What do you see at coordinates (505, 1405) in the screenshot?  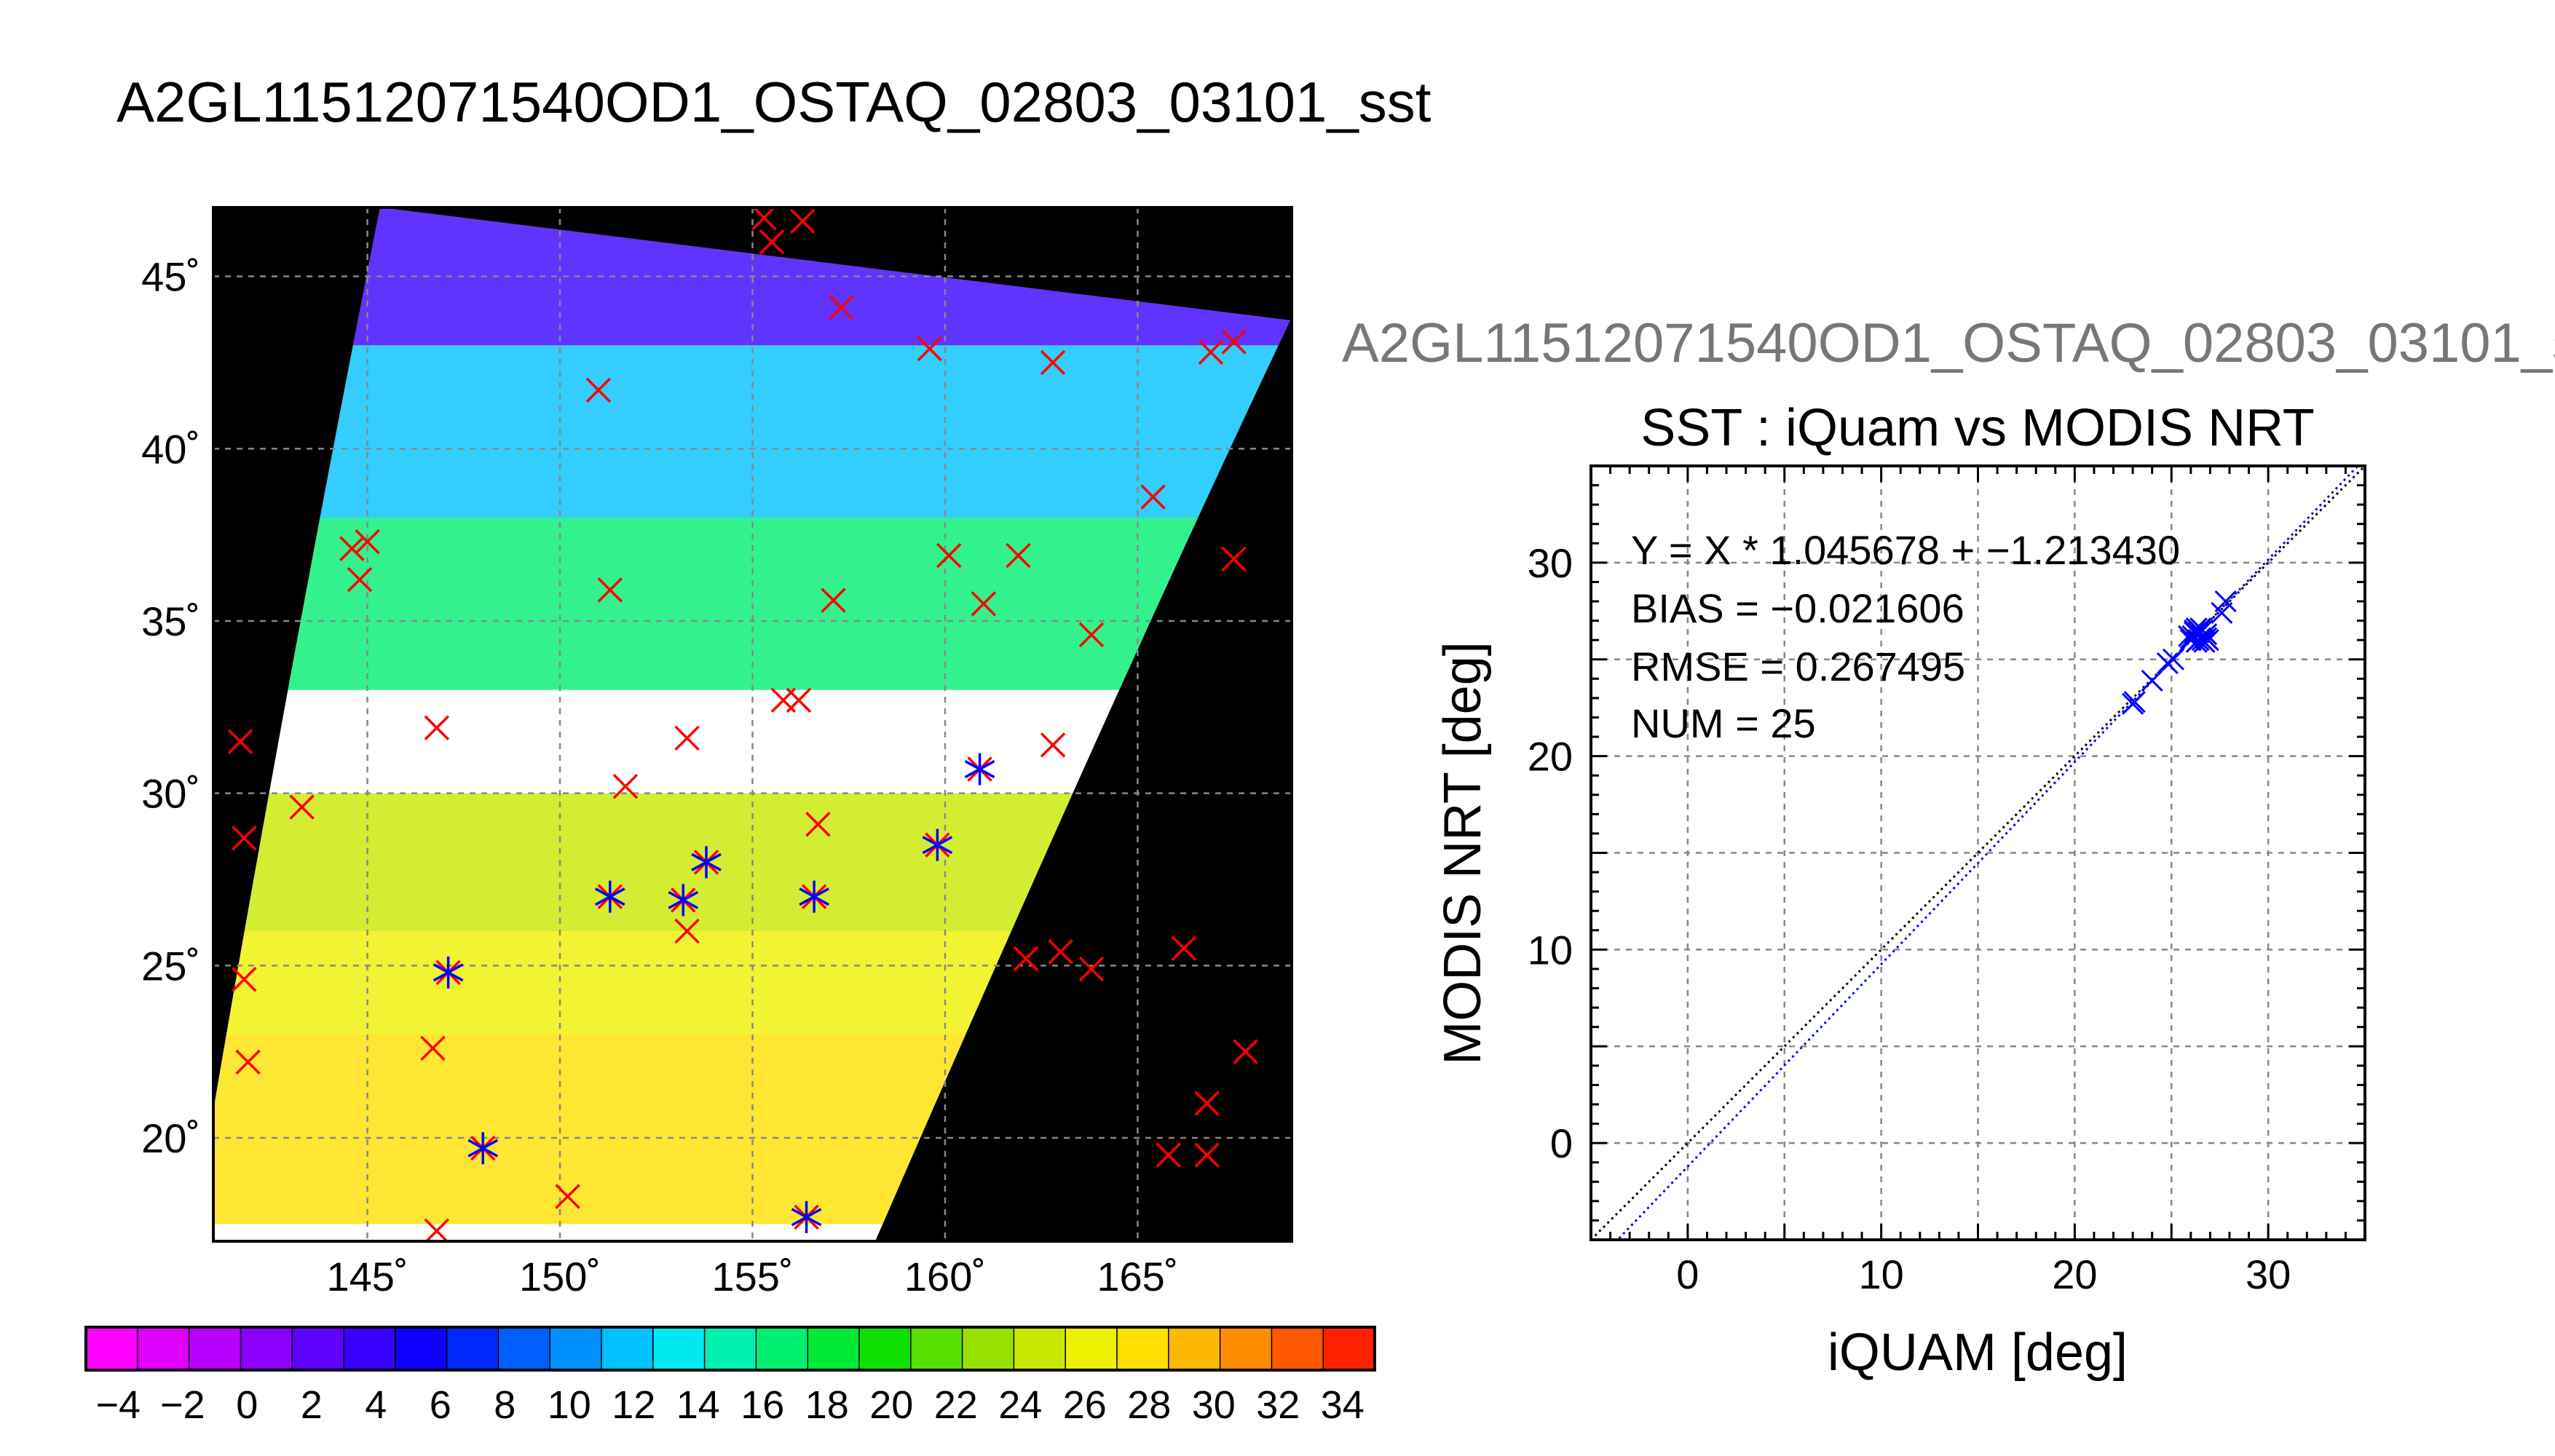 I see `colorbar-tick-label: 8` at bounding box center [505, 1405].